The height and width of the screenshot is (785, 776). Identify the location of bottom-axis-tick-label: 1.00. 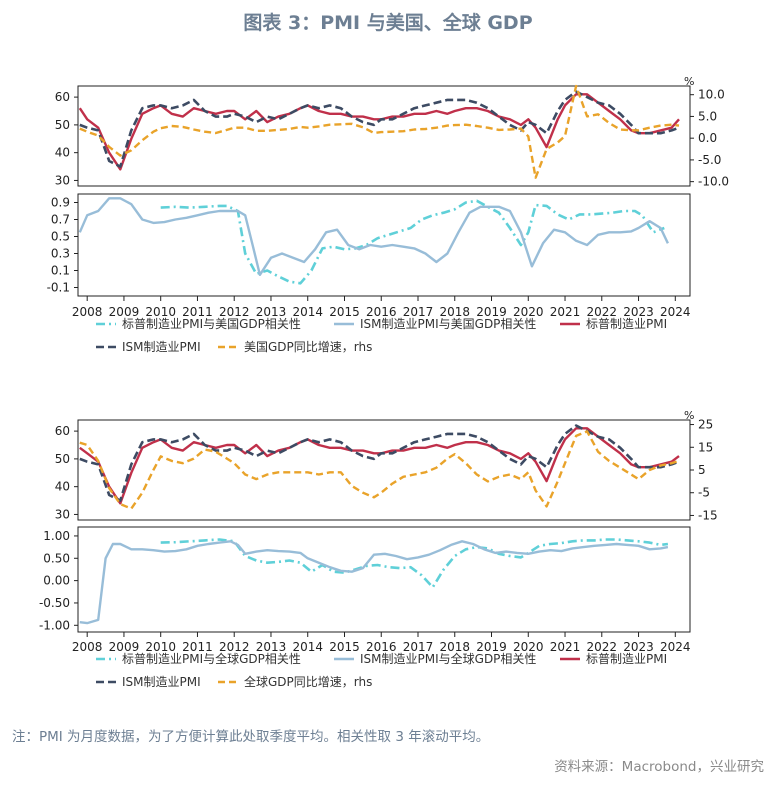
(56, 536).